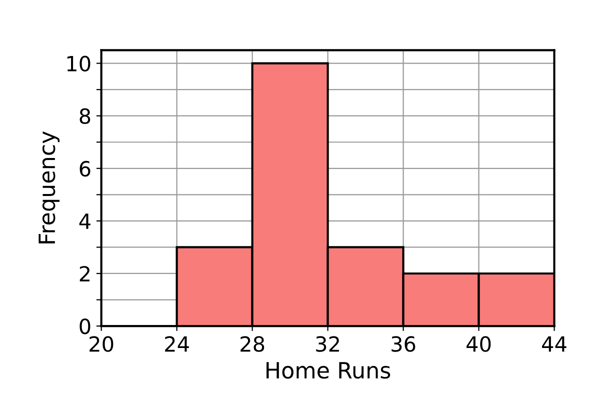 This screenshot has width=596, height=418. What do you see at coordinates (49, 187) in the screenshot?
I see `y-axis-title: Frequency` at bounding box center [49, 187].